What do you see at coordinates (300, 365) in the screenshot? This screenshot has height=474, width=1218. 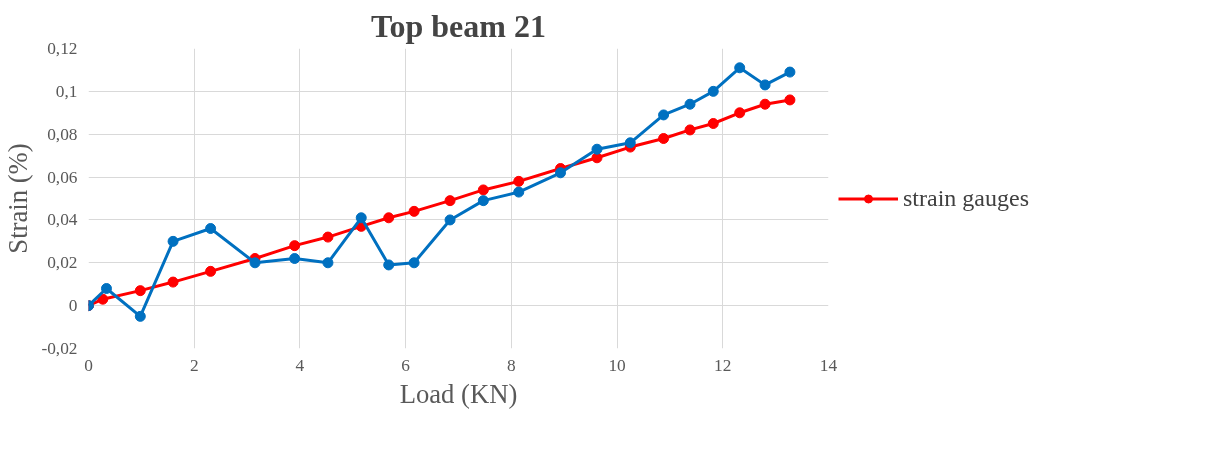 I see `x-tick-label: 4` at bounding box center [300, 365].